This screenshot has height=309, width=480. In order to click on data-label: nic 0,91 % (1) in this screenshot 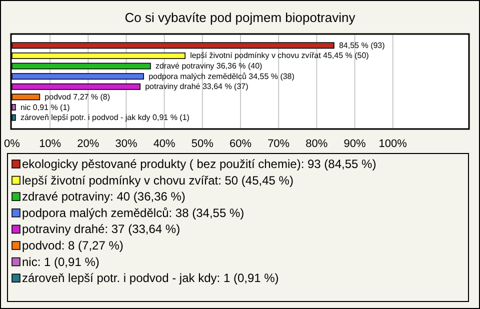, I will do `click(45, 107)`.